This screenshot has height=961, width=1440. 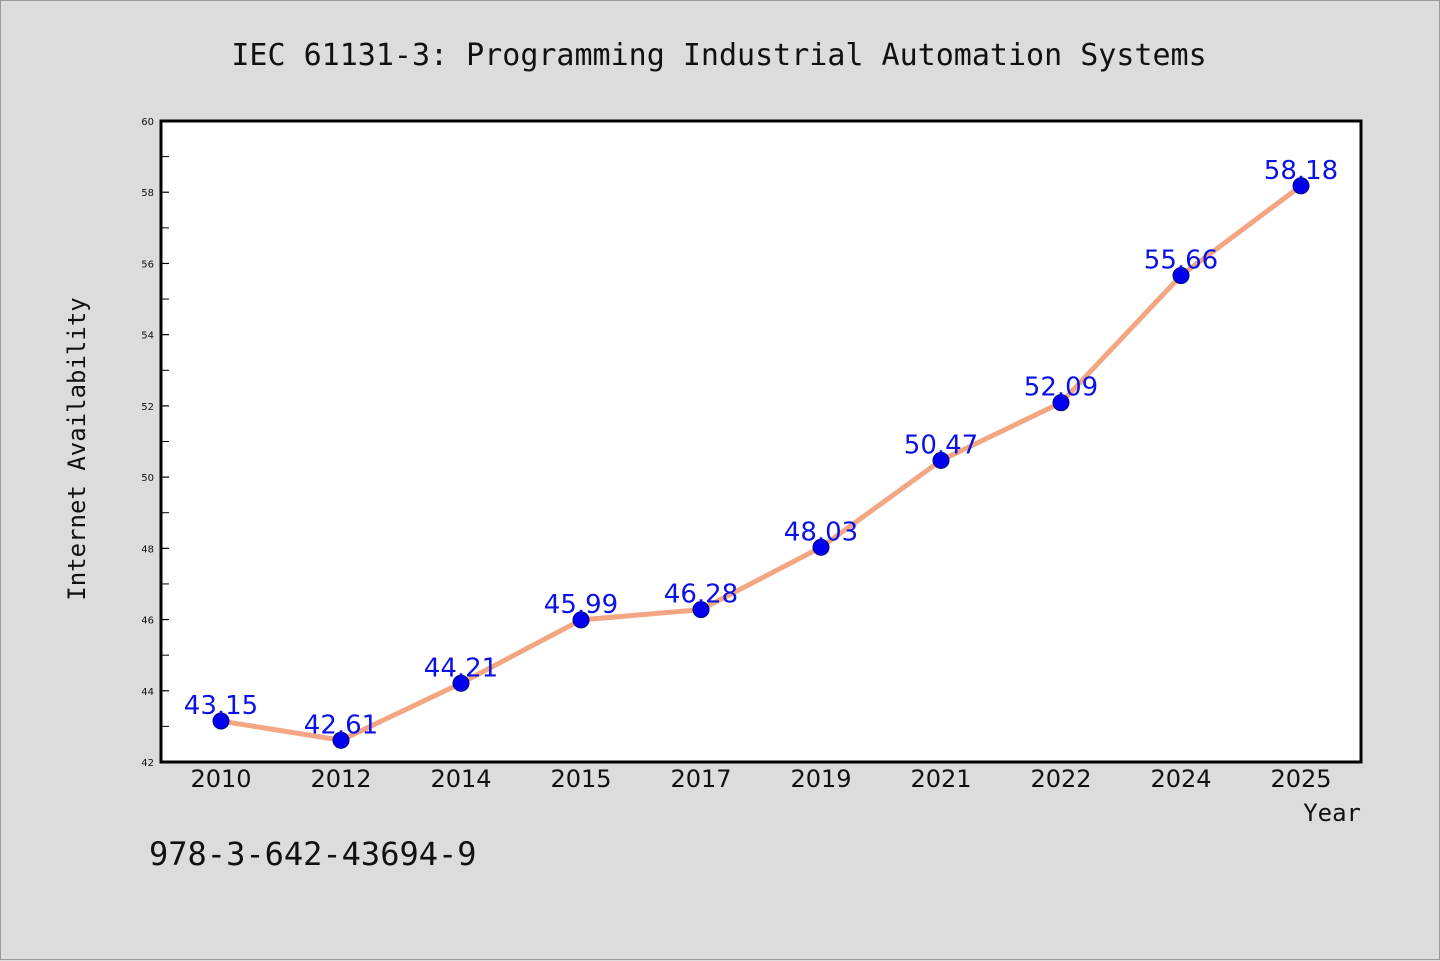 What do you see at coordinates (1301, 171) in the screenshot?
I see `data-label: 58.18` at bounding box center [1301, 171].